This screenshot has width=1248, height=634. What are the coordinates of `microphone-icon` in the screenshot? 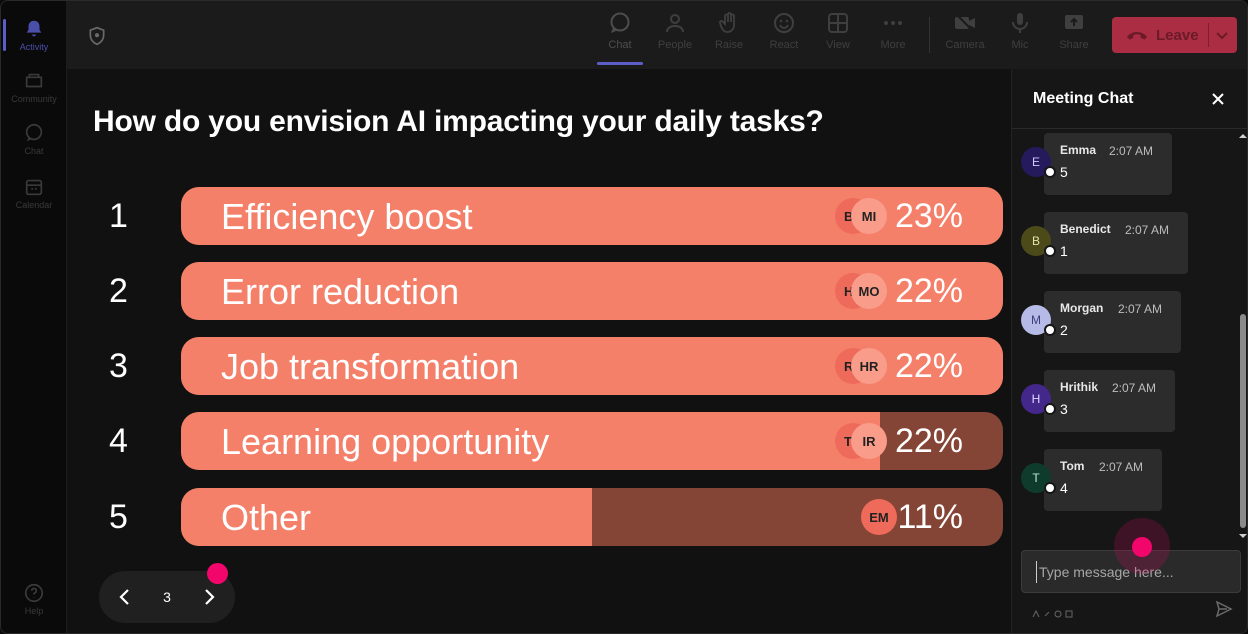 It's located at (1020, 23).